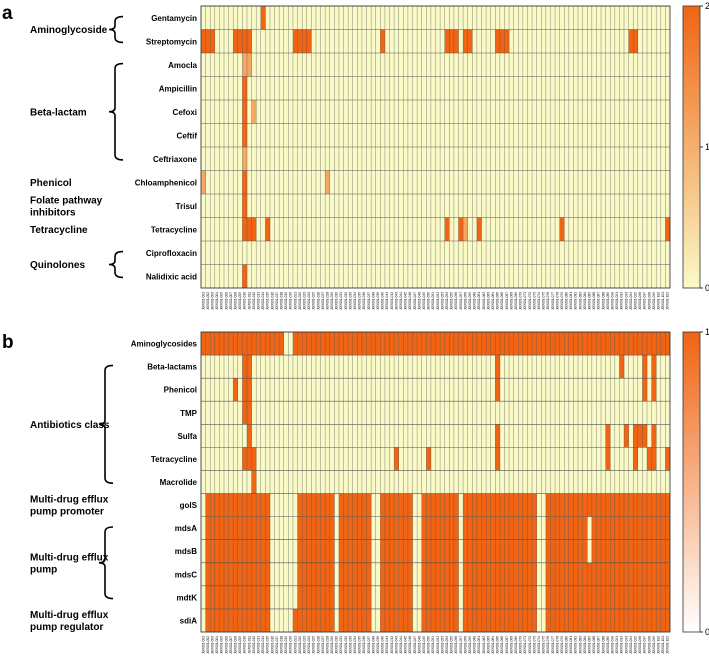 The image size is (709, 658). I want to click on column-label: JGX001-101, so click(663, 301).